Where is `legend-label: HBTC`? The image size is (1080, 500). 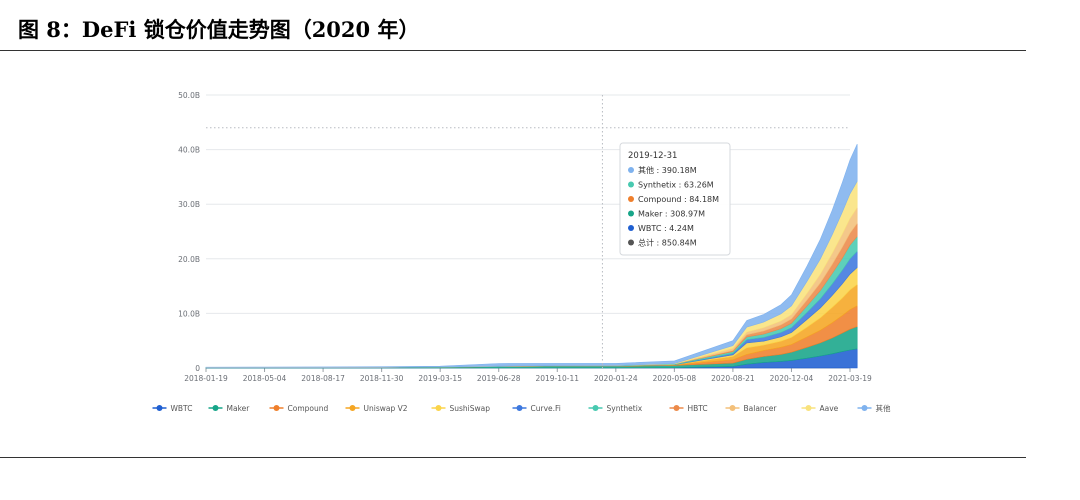 legend-label: HBTC is located at coordinates (698, 408).